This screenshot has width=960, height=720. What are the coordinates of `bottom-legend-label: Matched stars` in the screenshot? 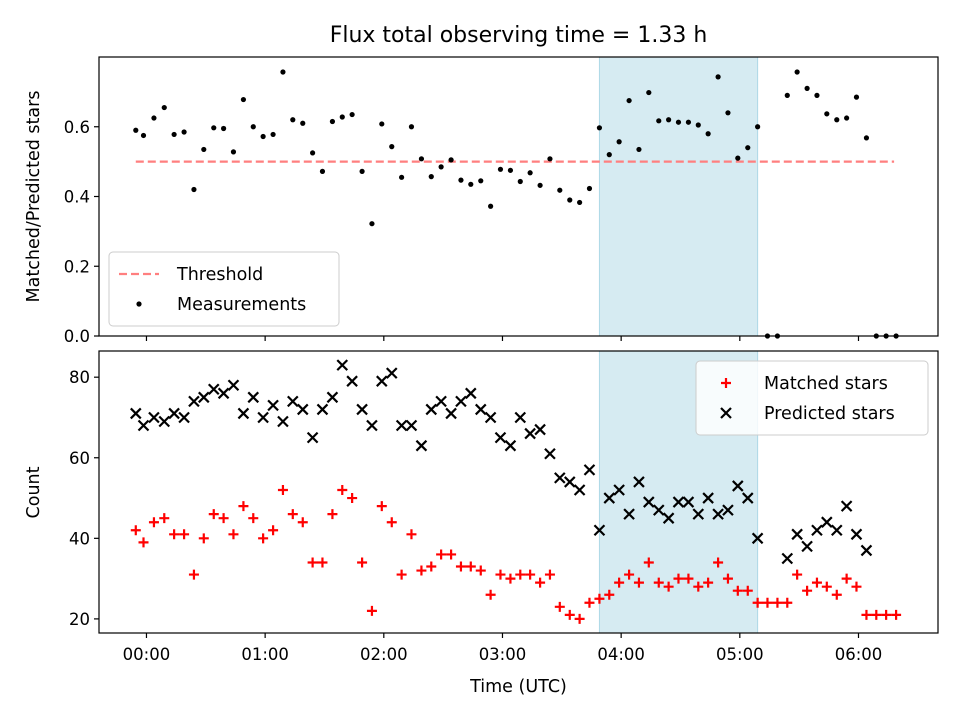 It's located at (826, 384).